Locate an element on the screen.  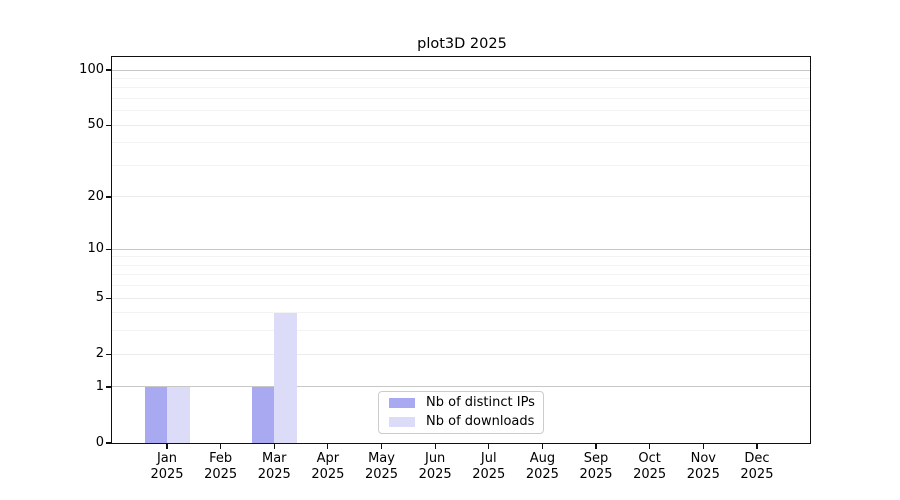
x-tick-month: Jan is located at coordinates (167, 458).